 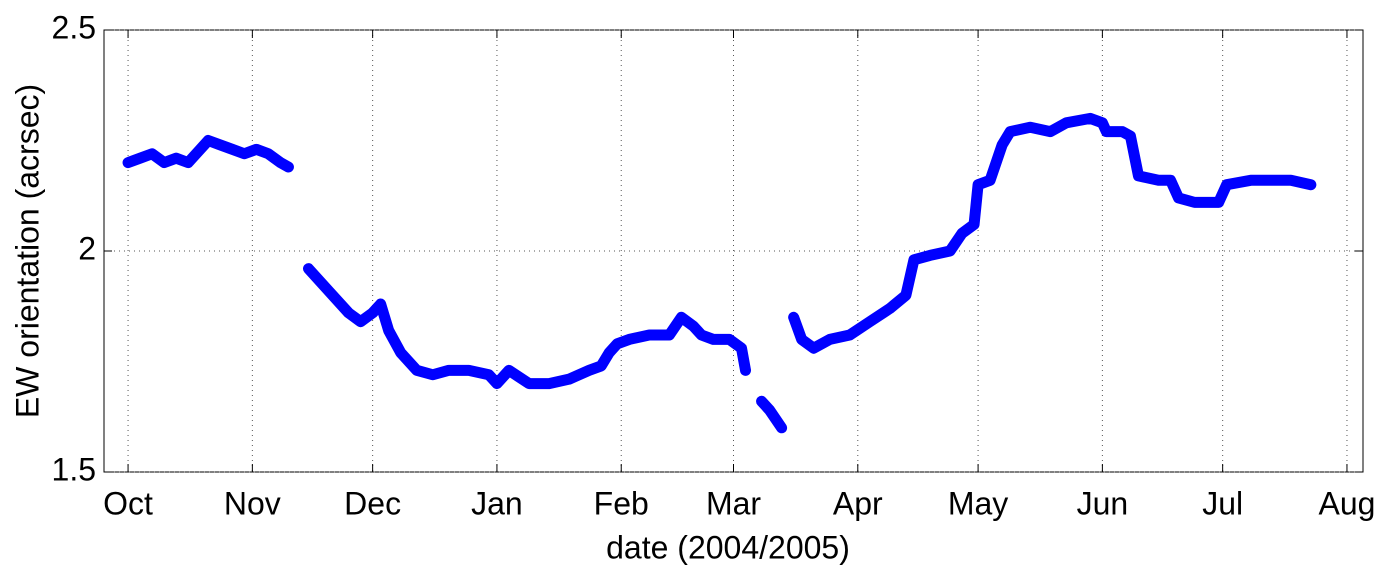 What do you see at coordinates (1346, 503) in the screenshot?
I see `x-tick-label: Aug` at bounding box center [1346, 503].